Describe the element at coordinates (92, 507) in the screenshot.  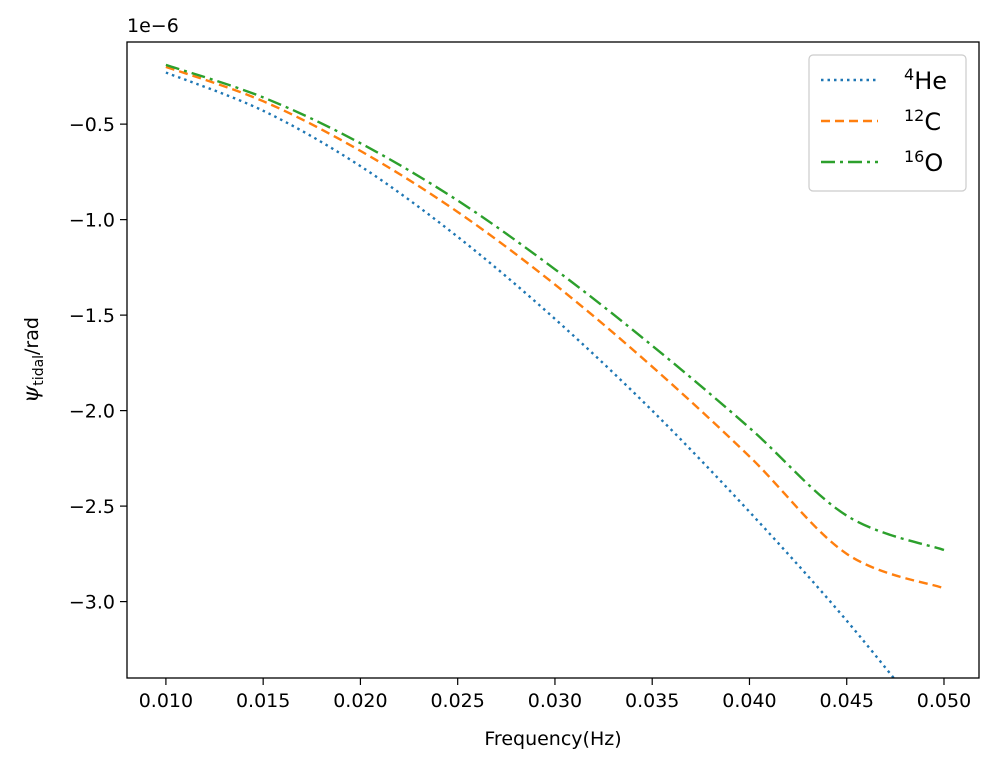
I see `y-tick-label: −2.5` at that location.